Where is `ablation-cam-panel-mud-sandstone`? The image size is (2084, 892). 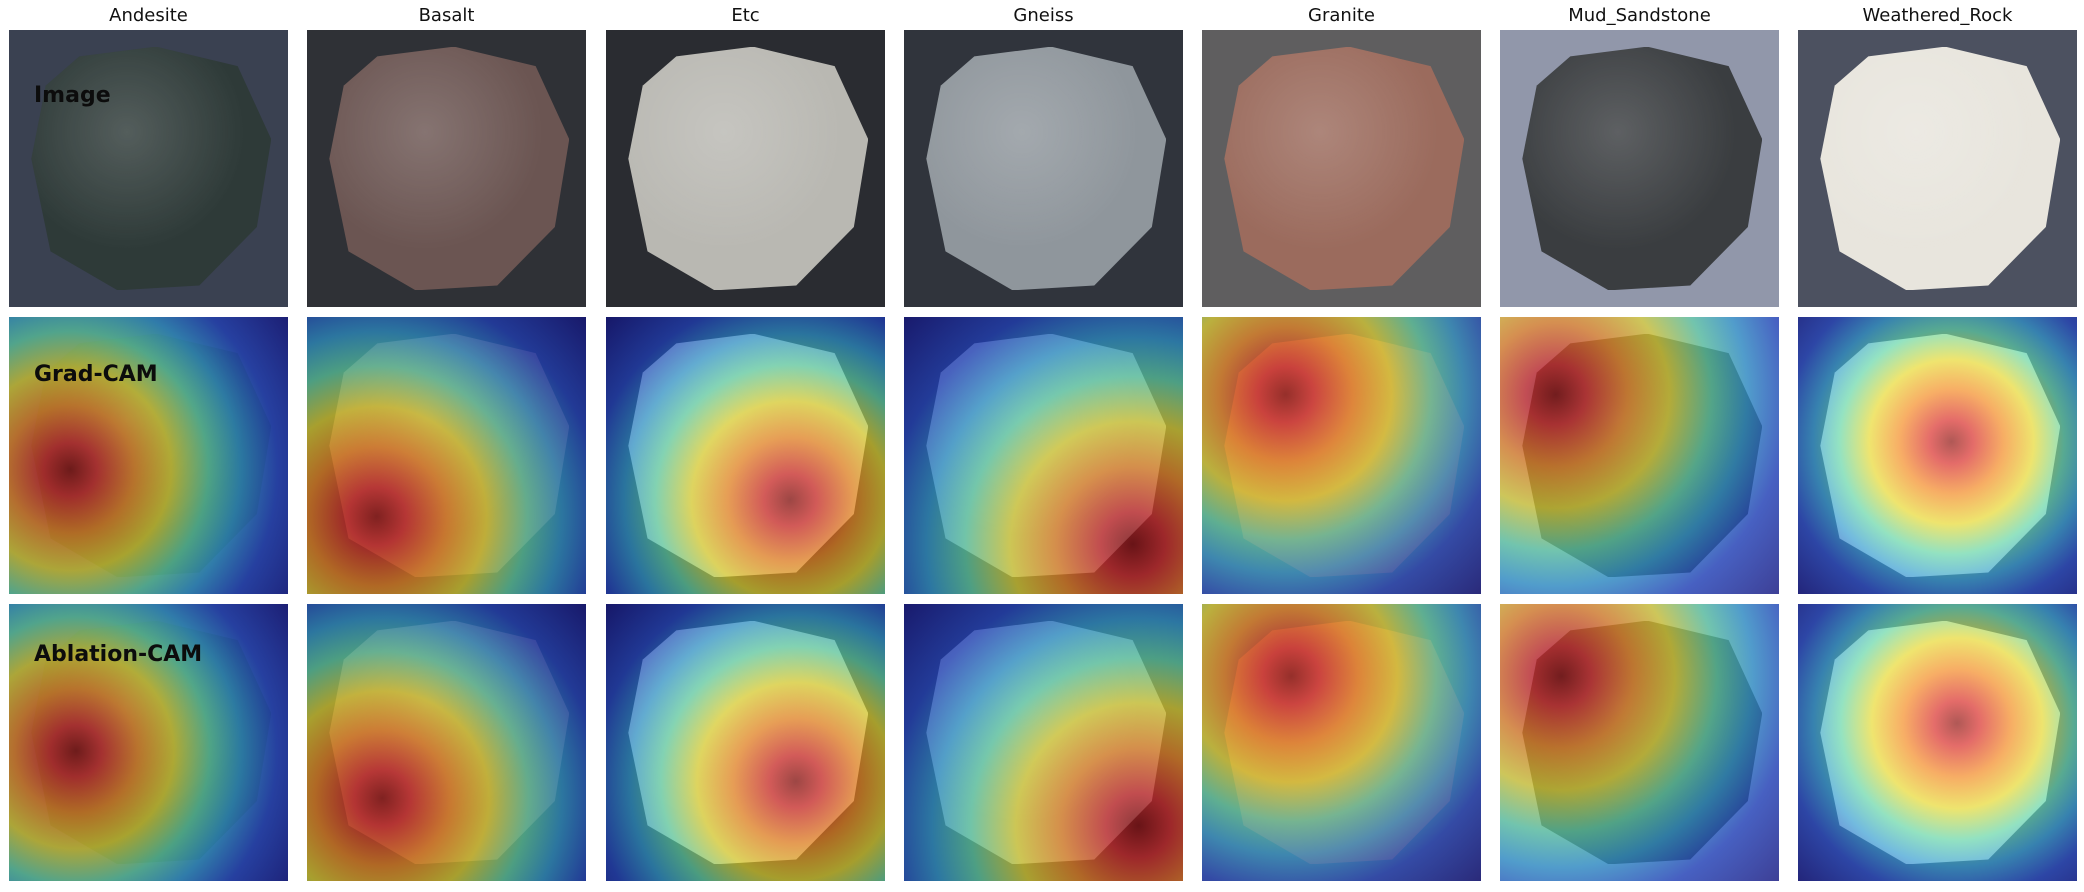
ablation-cam-panel-mud-sandstone is located at coordinates (1639, 742).